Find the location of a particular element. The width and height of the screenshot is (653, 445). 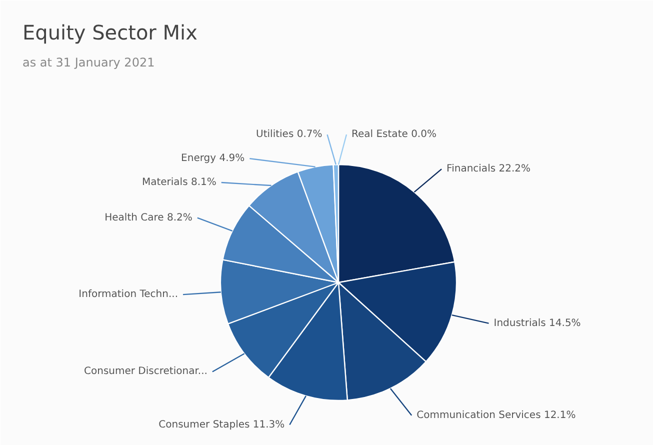

category-label: Real Estate 0.0% is located at coordinates (394, 134).